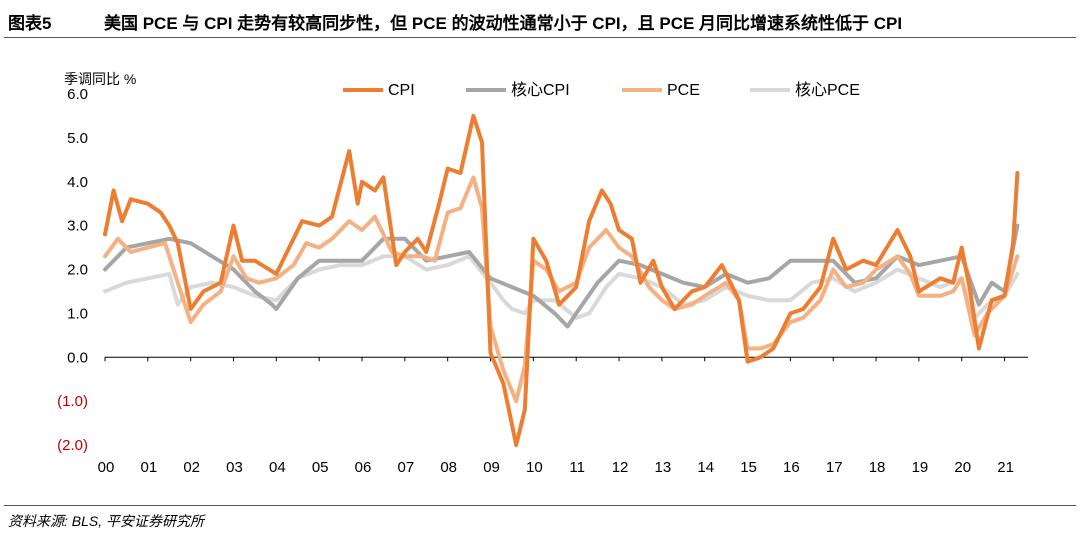 Image resolution: width=1080 pixels, height=538 pixels. I want to click on x-tick-label: 18, so click(877, 467).